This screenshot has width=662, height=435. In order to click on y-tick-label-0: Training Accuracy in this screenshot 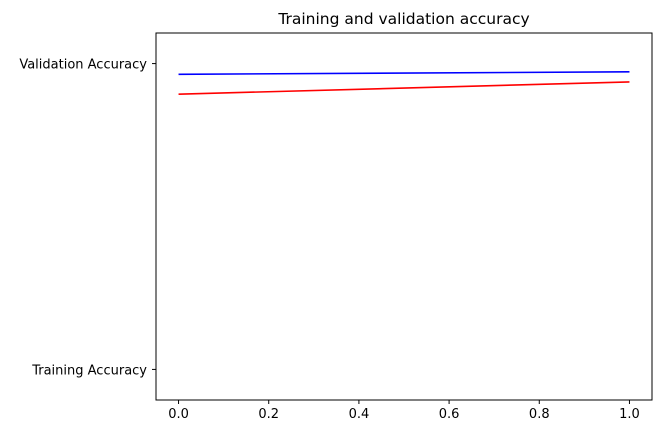, I will do `click(89, 370)`.